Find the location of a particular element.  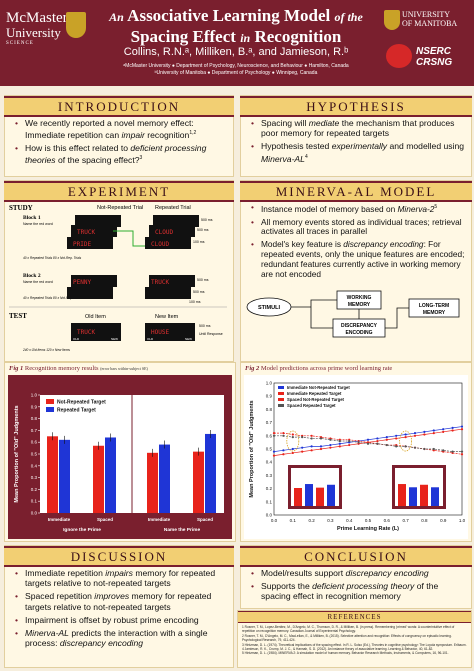

svg-text: STIMULI is located at coordinates (269, 308).